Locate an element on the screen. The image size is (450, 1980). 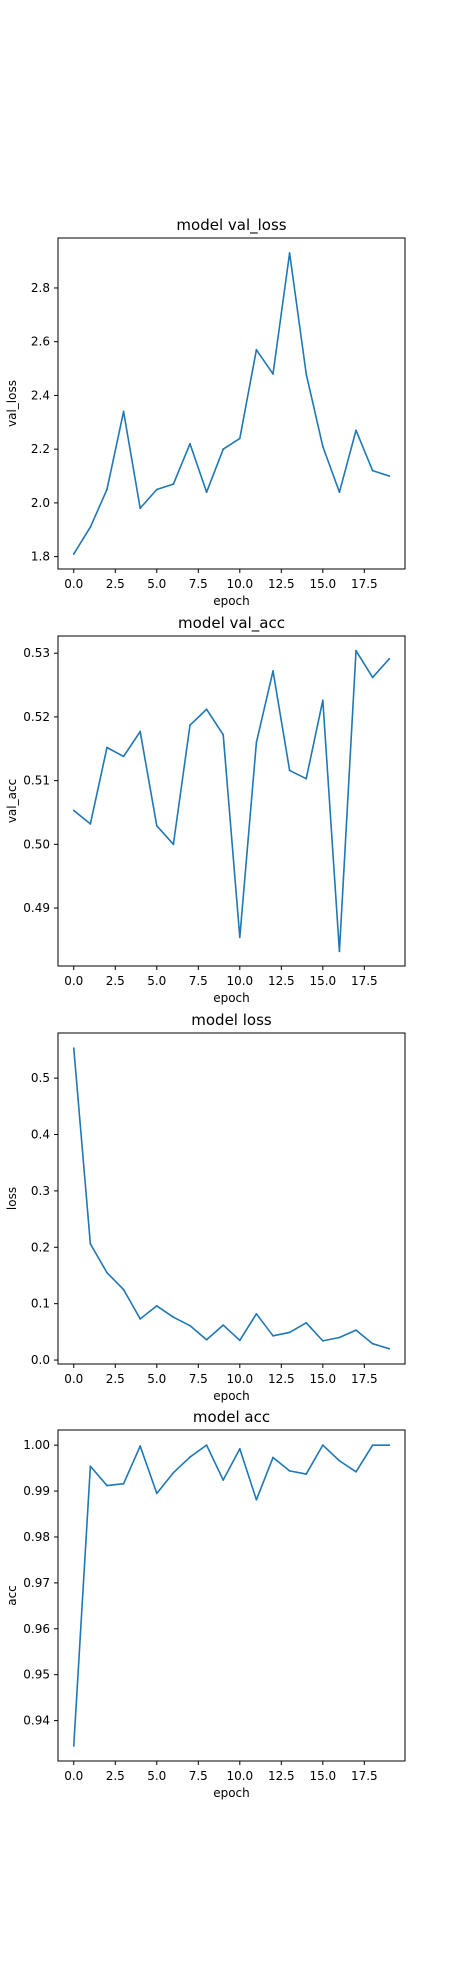
y-tick-label: 0.4 is located at coordinates (40, 1134).